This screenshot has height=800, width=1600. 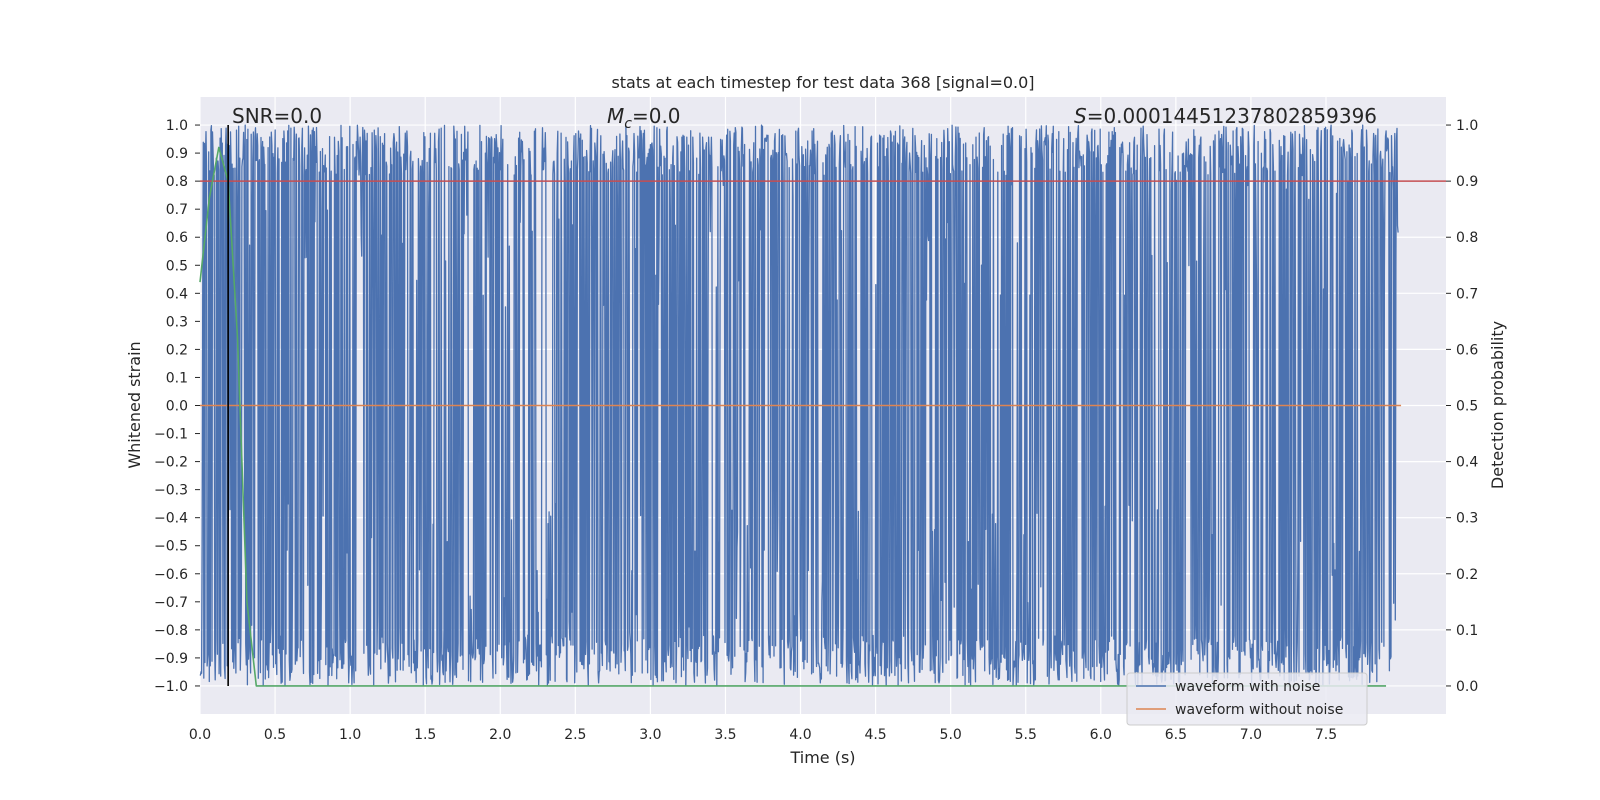 I want to click on mc-subscript: c, so click(x=628, y=124).